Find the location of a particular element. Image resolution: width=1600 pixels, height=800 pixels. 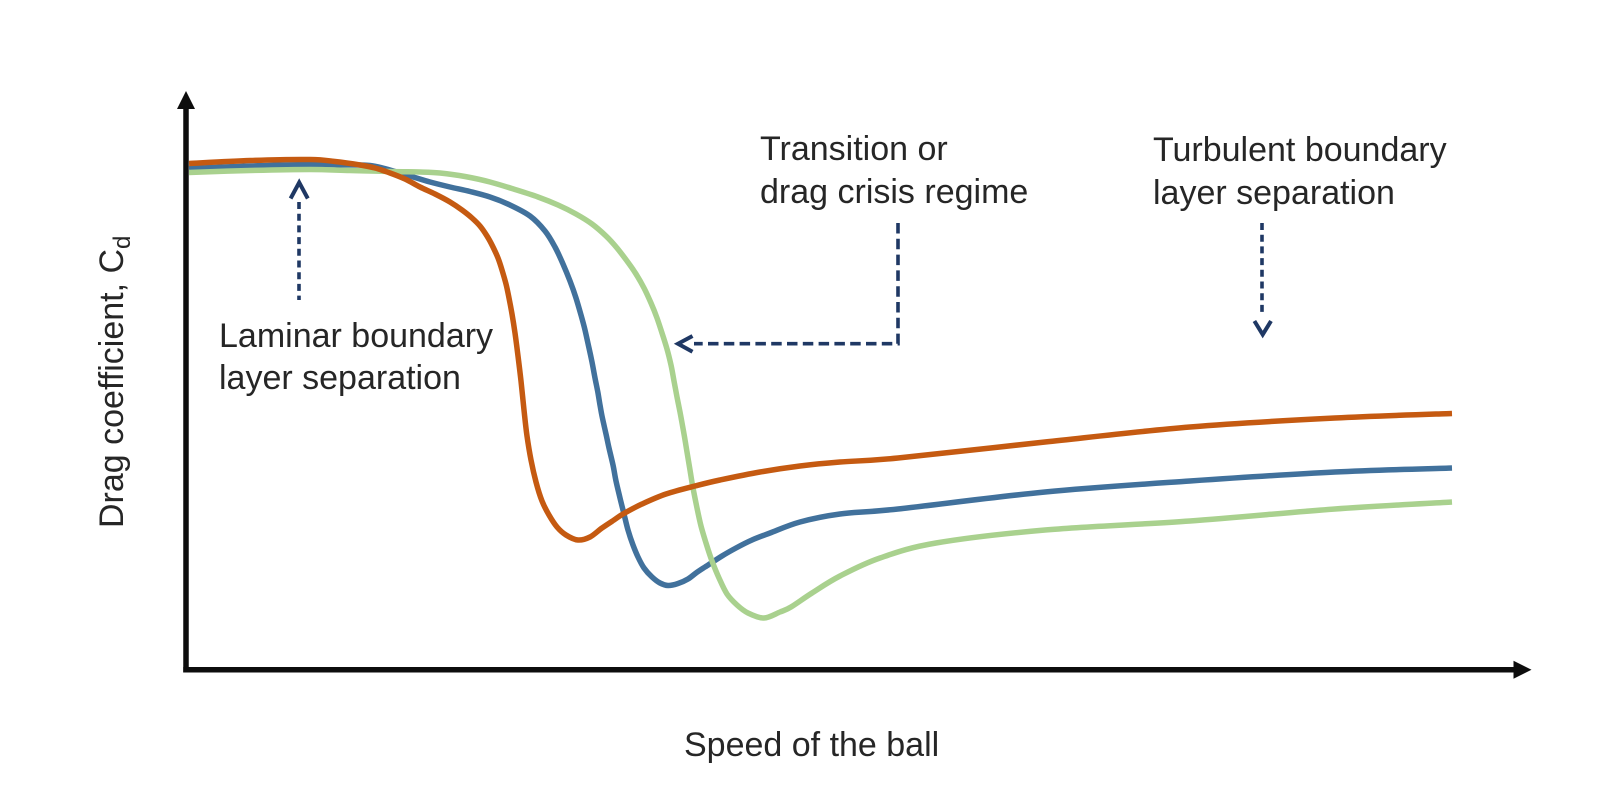

svg-text: Turbulent boundary is located at coordinates (1300, 150).